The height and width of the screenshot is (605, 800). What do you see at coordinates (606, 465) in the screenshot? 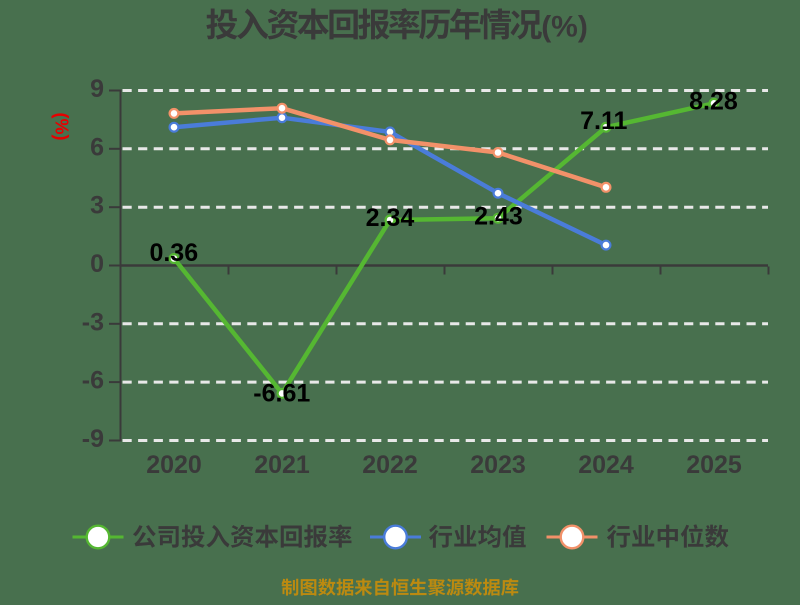
I see `svg-text: 2024` at bounding box center [606, 465].